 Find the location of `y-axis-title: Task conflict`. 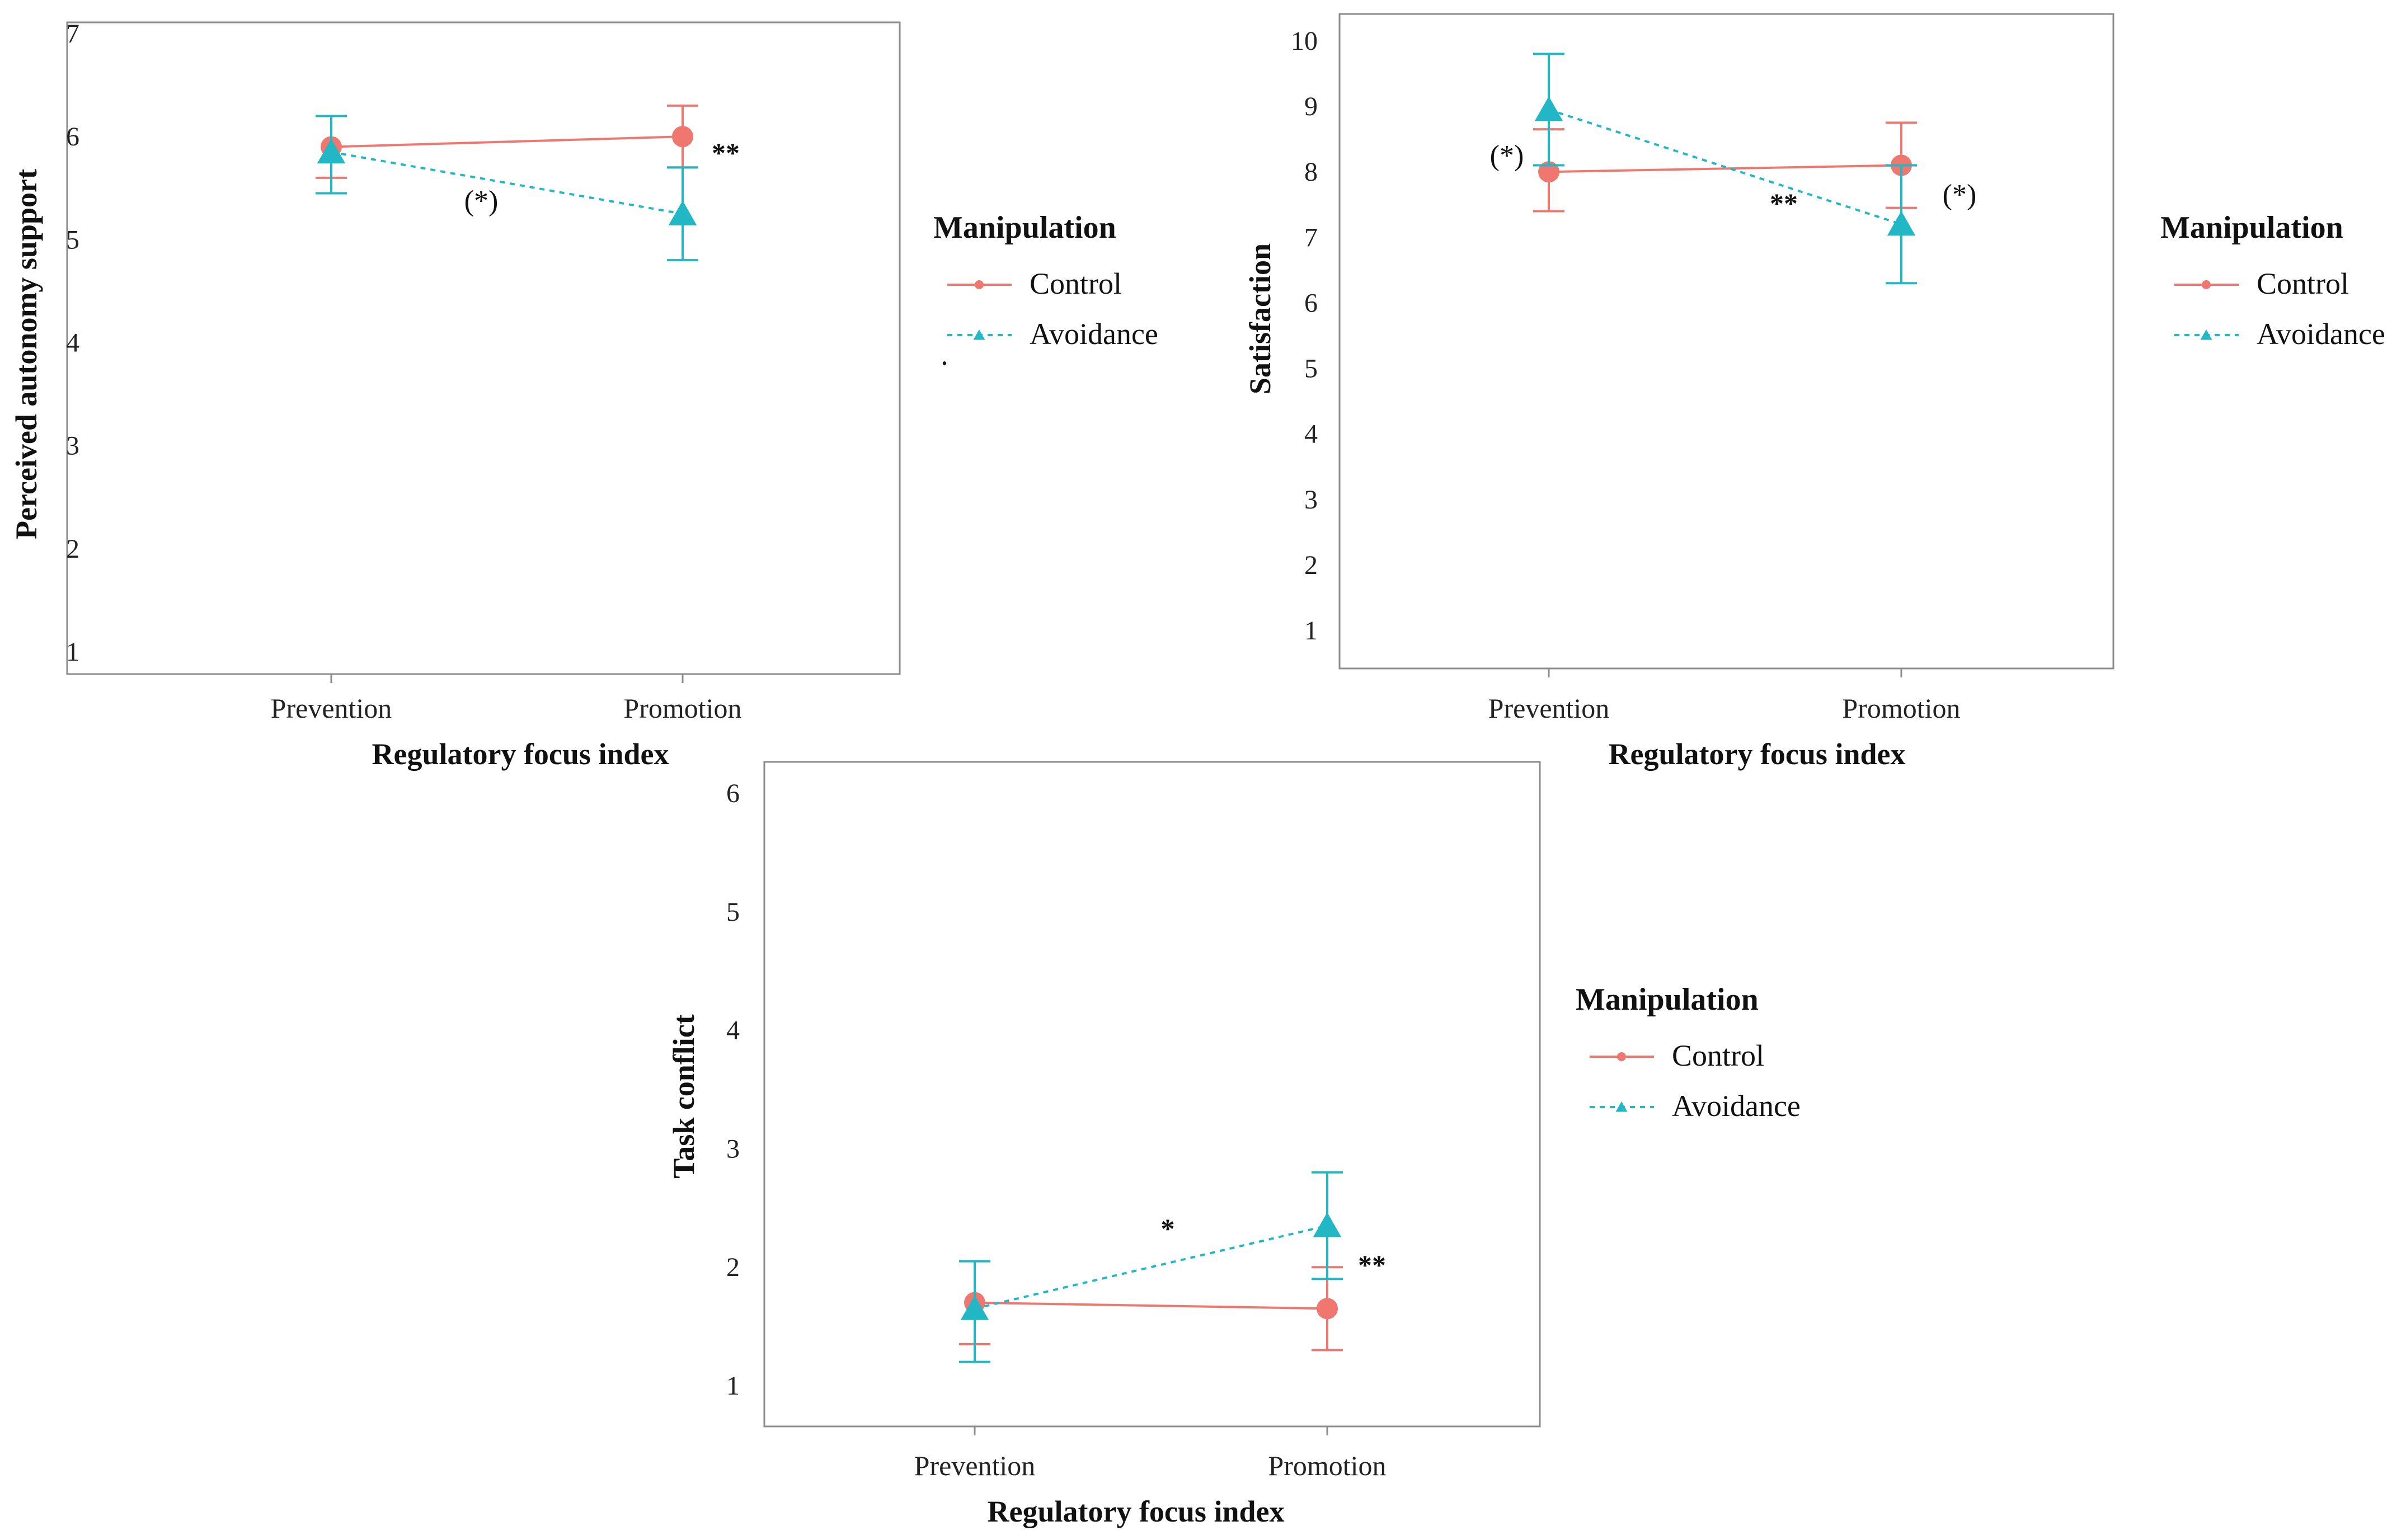

y-axis-title: Task conflict is located at coordinates (684, 1096).